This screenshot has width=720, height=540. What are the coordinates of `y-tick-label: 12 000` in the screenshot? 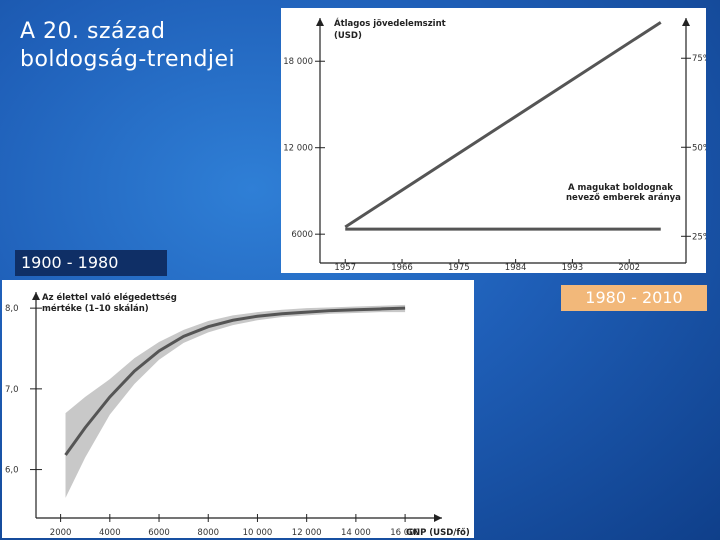 It's located at (298, 149).